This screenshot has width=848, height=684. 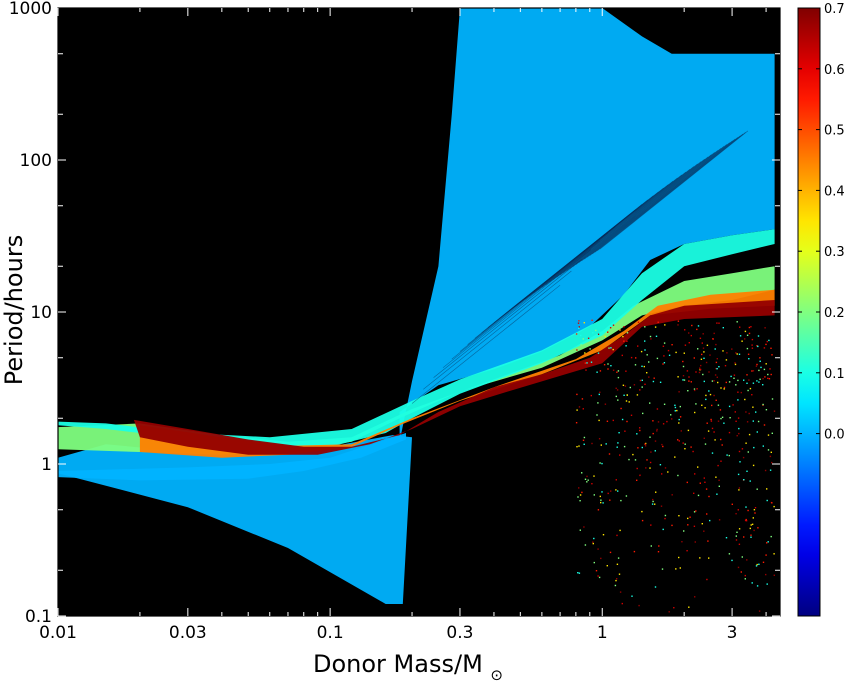 What do you see at coordinates (834, 70) in the screenshot?
I see `colorbar-tick-label: 0.6` at bounding box center [834, 70].